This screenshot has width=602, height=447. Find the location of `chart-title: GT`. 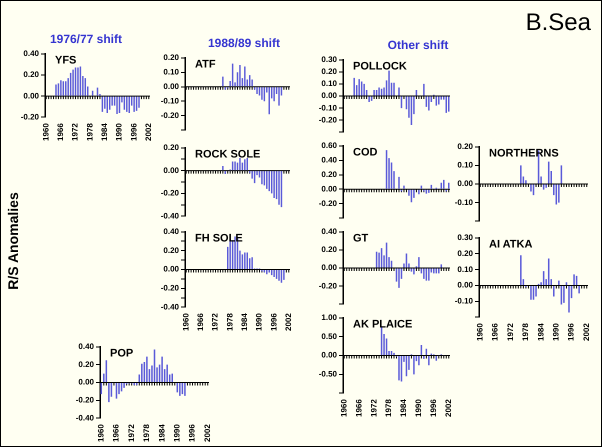

chart-title: GT is located at coordinates (361, 238).